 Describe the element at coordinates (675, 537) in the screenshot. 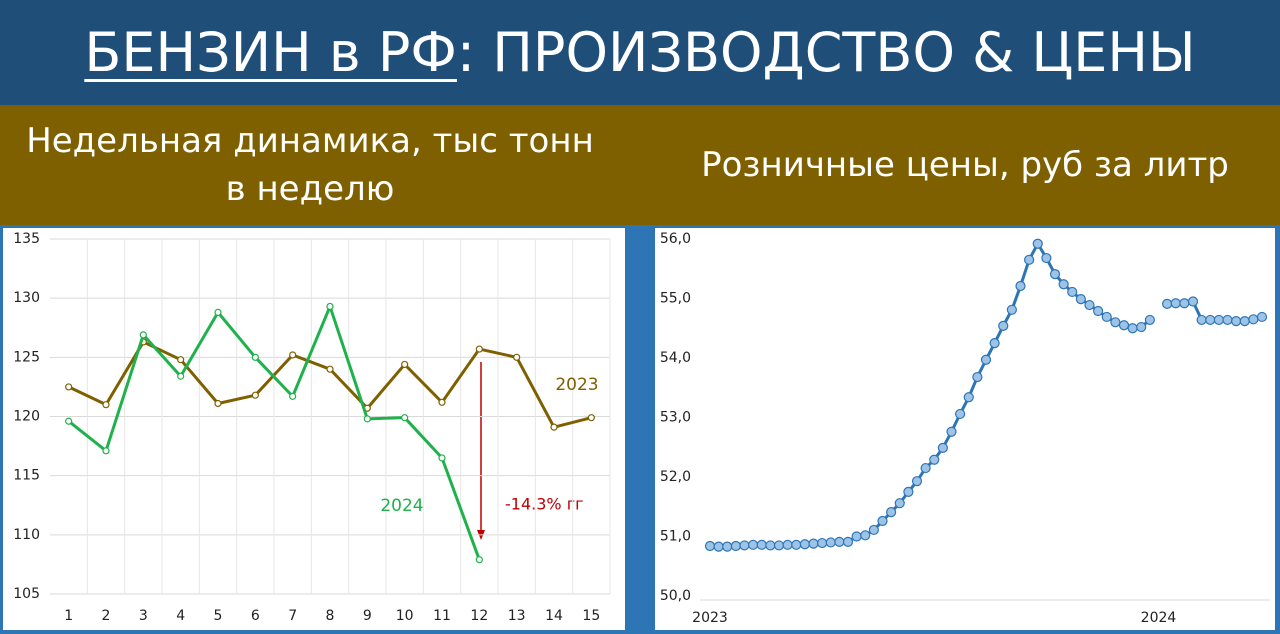

I see `y-tick-label: 51,0` at that location.